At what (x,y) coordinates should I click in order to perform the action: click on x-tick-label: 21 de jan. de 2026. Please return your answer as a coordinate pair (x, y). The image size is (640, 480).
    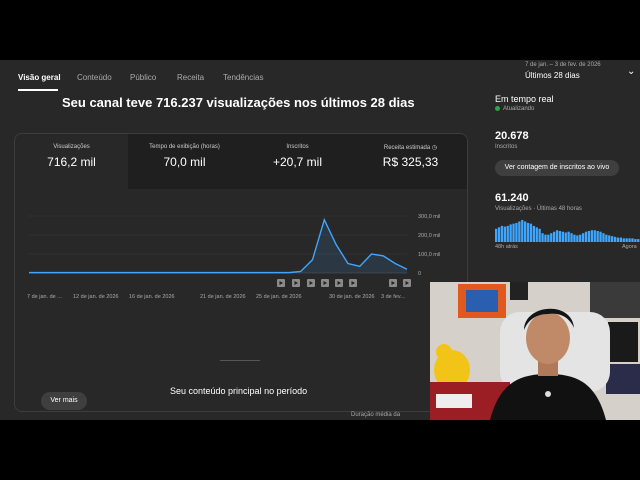
    Looking at the image, I should click on (223, 297).